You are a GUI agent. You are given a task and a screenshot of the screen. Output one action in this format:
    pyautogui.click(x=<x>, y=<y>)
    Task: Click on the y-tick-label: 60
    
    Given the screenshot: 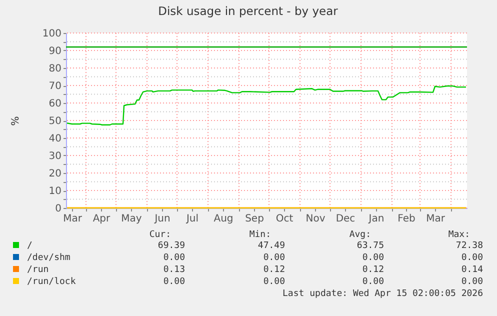 What is the action you would take?
    pyautogui.click(x=55, y=104)
    